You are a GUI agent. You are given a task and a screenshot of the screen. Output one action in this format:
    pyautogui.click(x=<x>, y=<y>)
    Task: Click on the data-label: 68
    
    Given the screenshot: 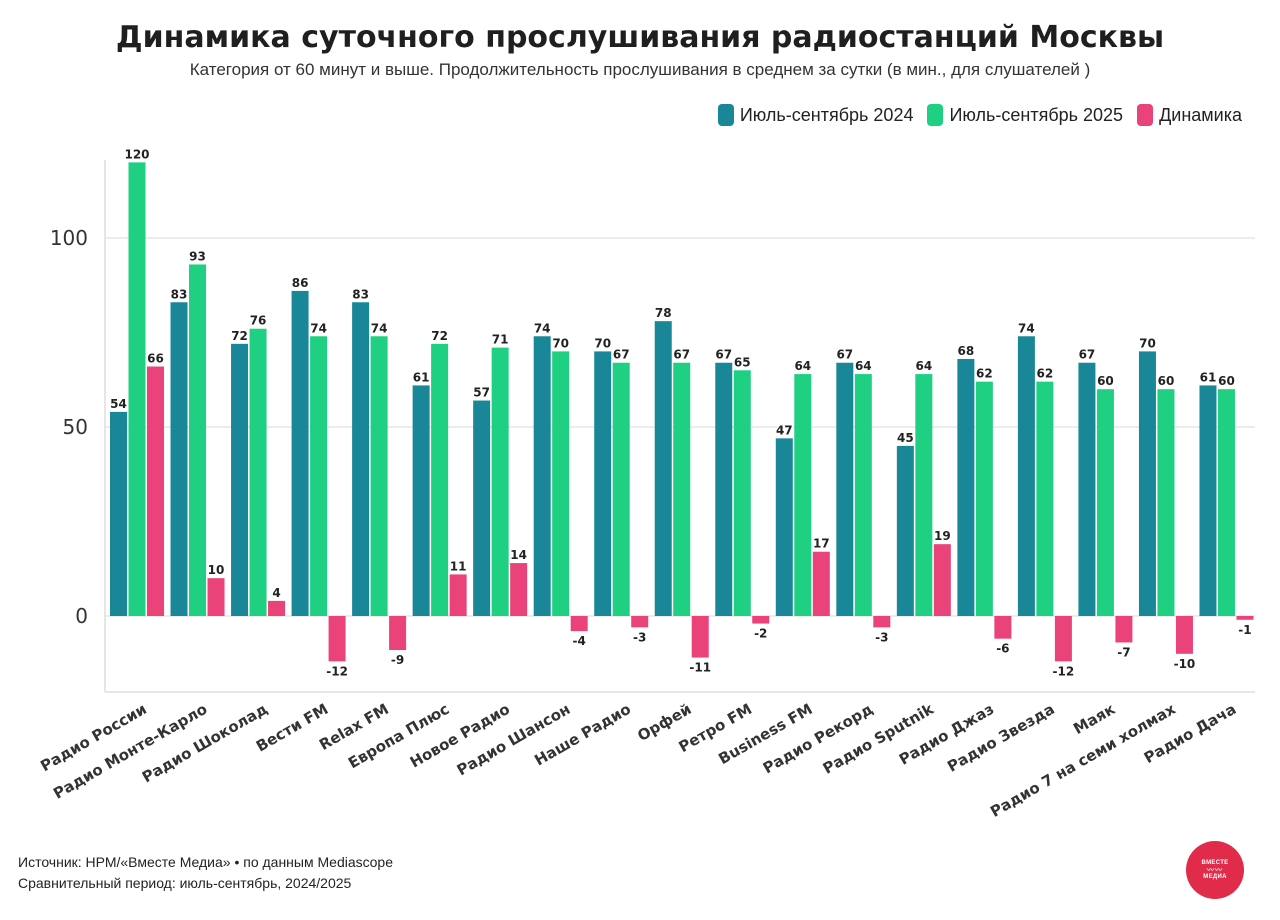 What is the action you would take?
    pyautogui.click(x=966, y=351)
    